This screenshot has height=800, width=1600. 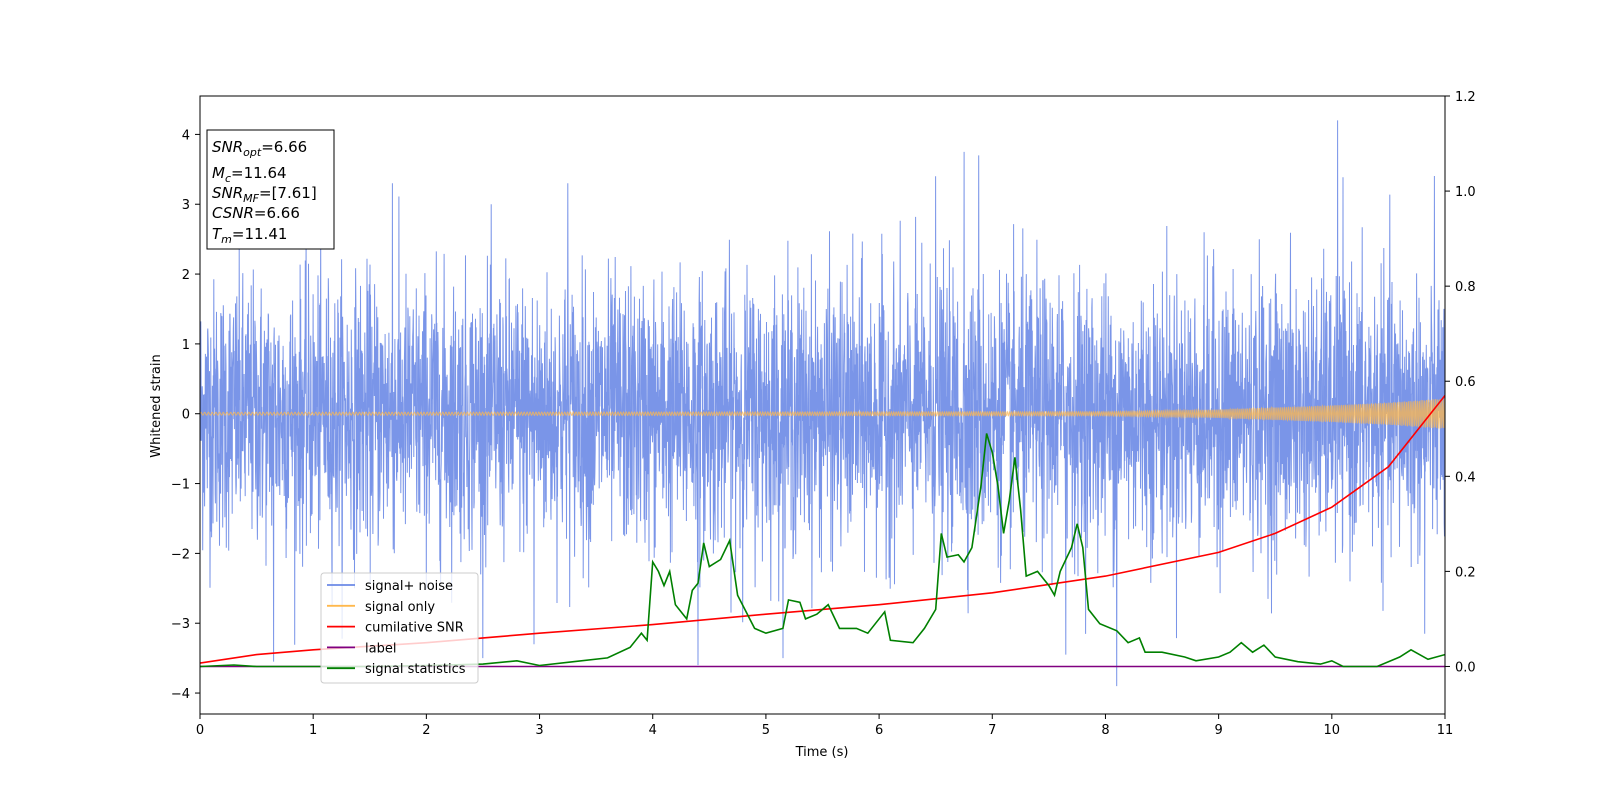 What do you see at coordinates (1465, 382) in the screenshot?
I see `y2-tick-label: 0.6` at bounding box center [1465, 382].